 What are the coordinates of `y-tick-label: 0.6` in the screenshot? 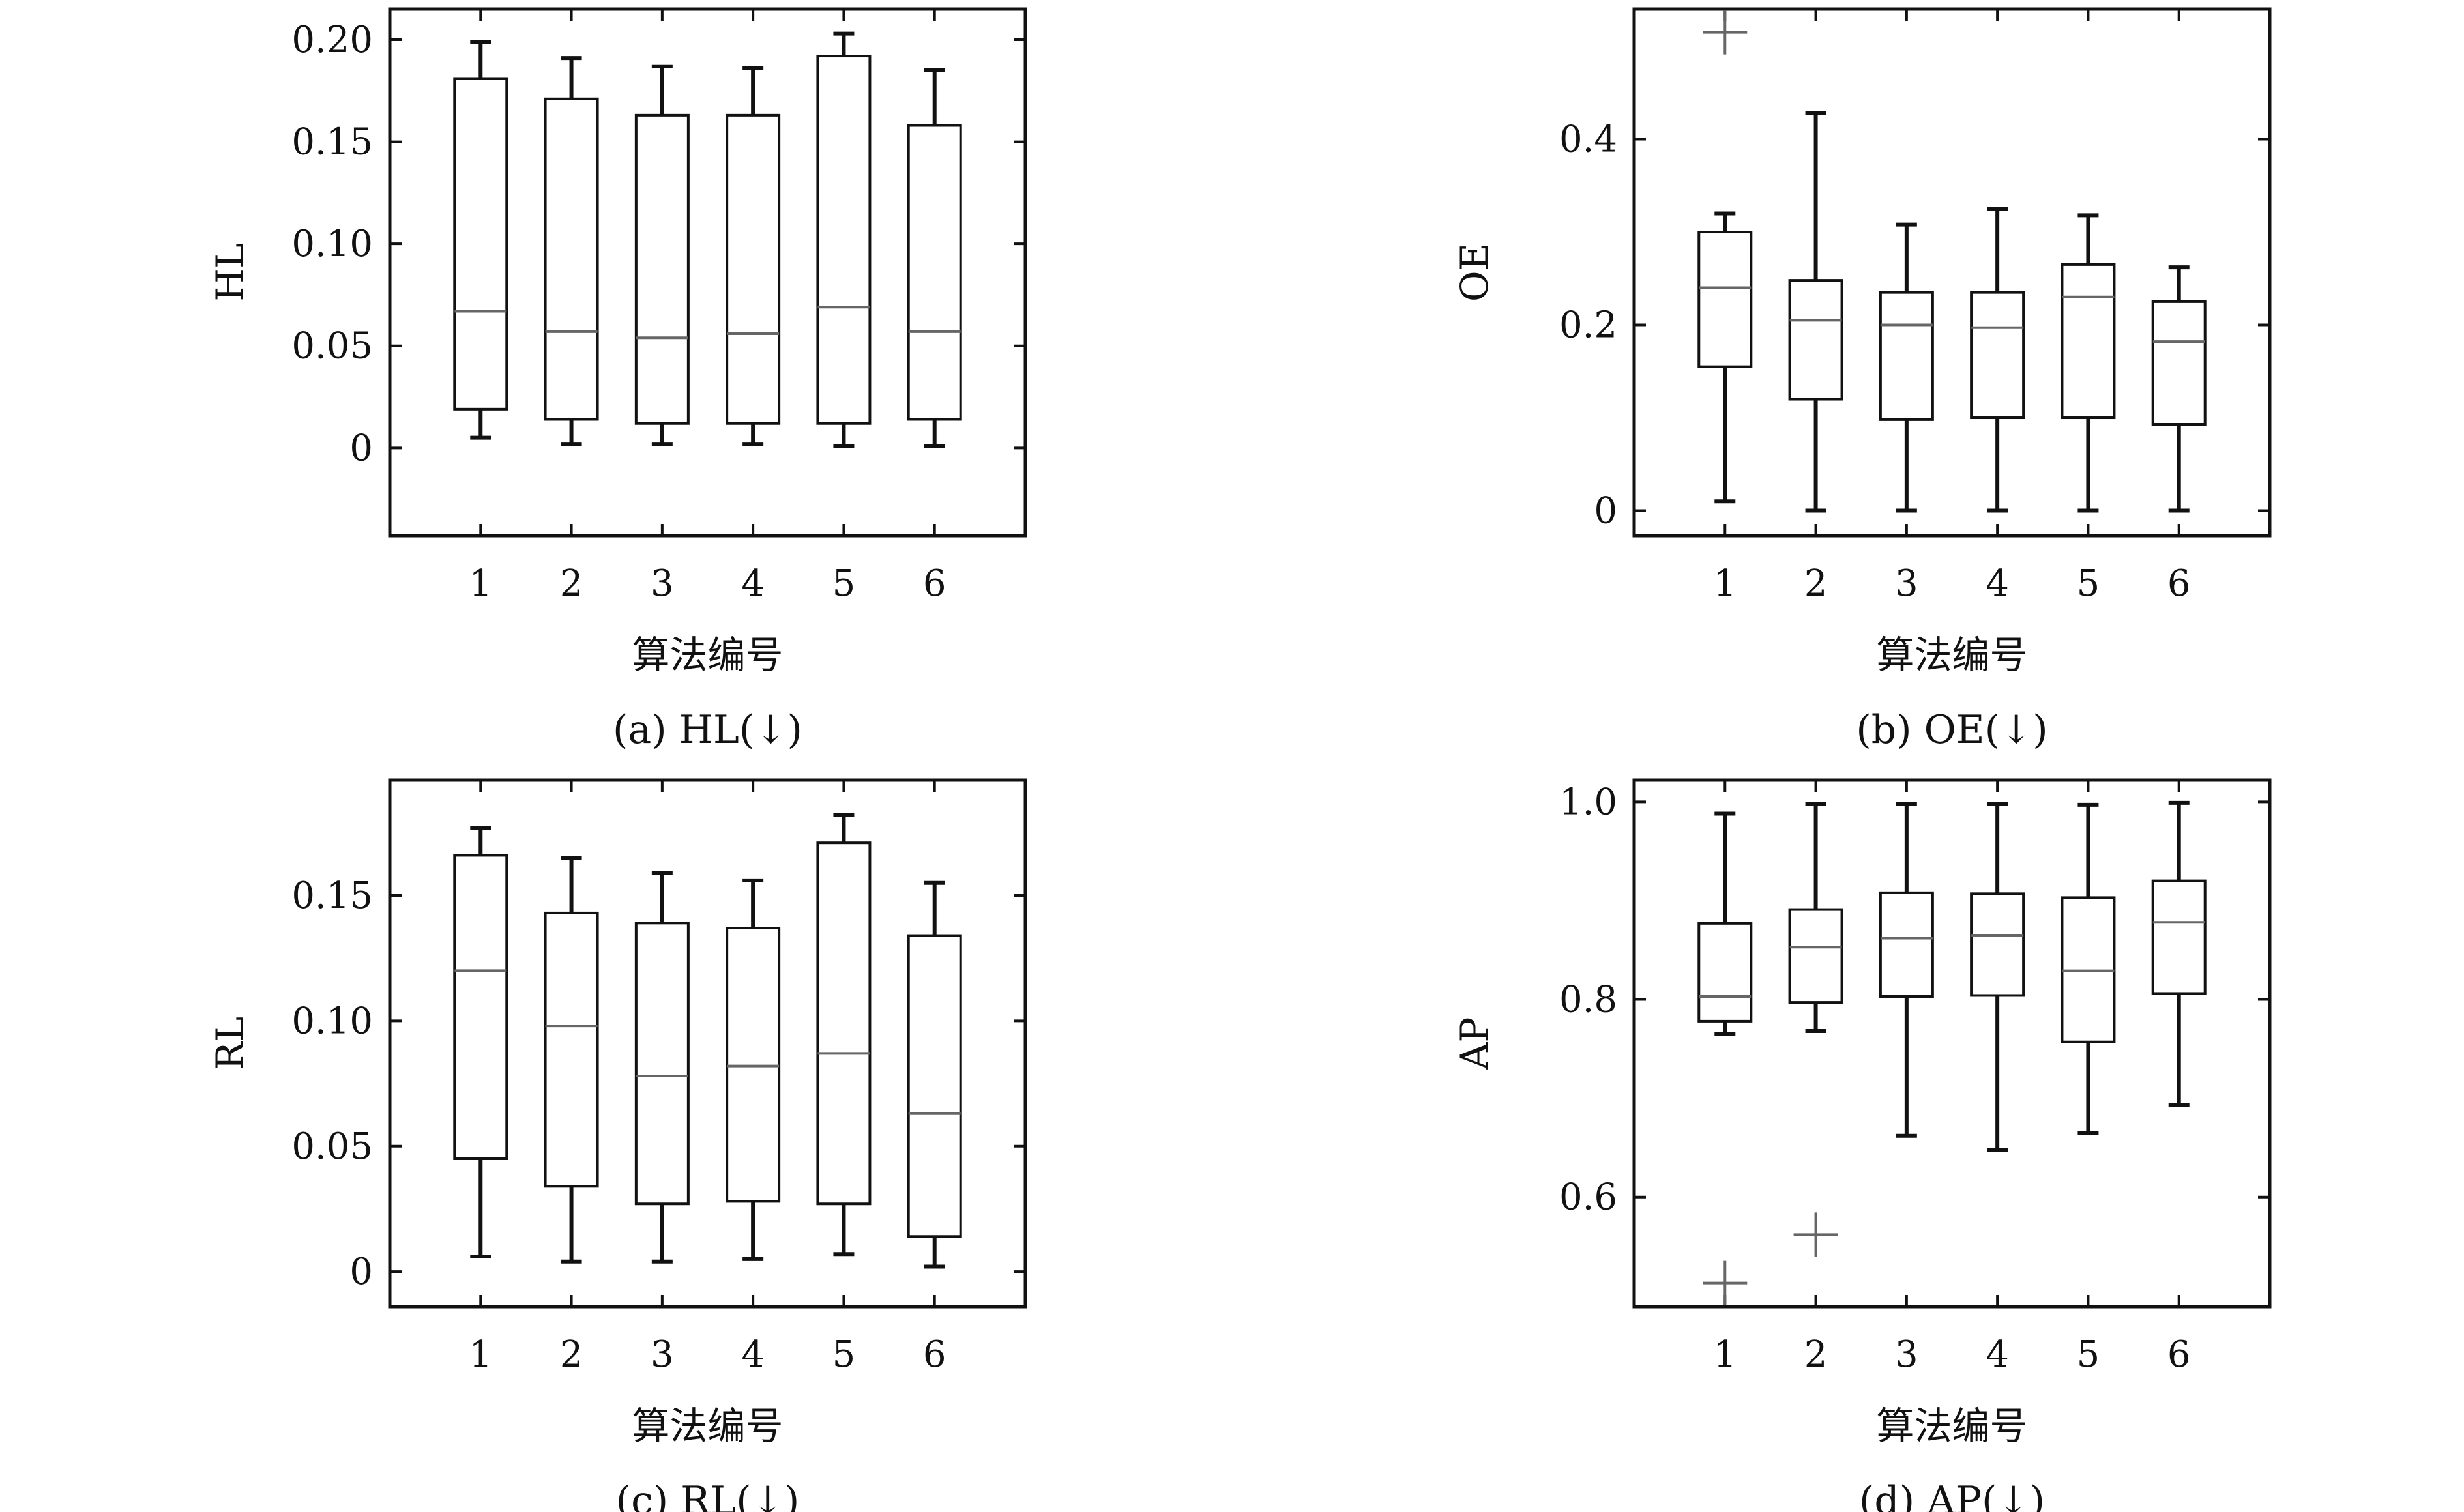 It's located at (1588, 1197).